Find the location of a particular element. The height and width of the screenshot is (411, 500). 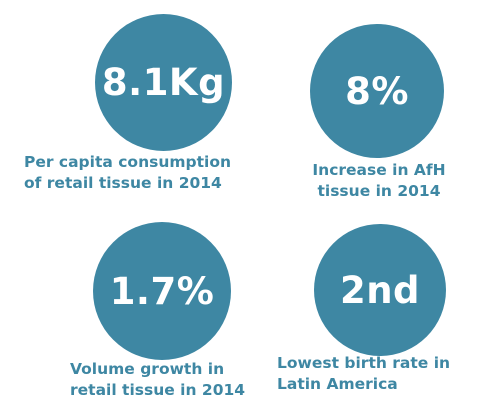

stat-value-circle: 2nd is located at coordinates (380, 290).